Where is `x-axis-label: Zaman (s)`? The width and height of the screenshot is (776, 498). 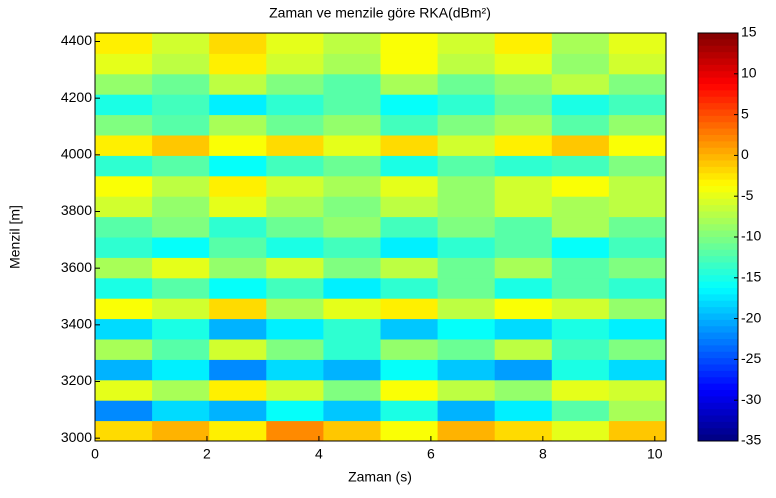
x-axis-label: Zaman (s) is located at coordinates (380, 477).